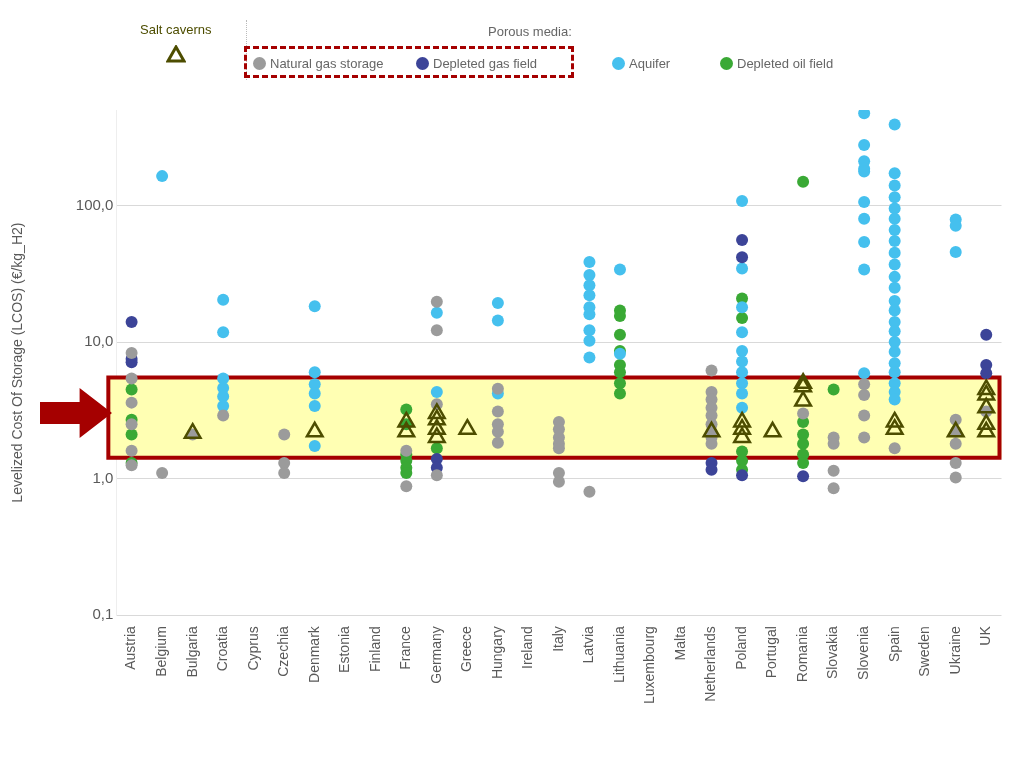 This screenshot has width=1013, height=757. Describe the element at coordinates (530, 31) in the screenshot. I see `legend-title: Porous media:` at that location.